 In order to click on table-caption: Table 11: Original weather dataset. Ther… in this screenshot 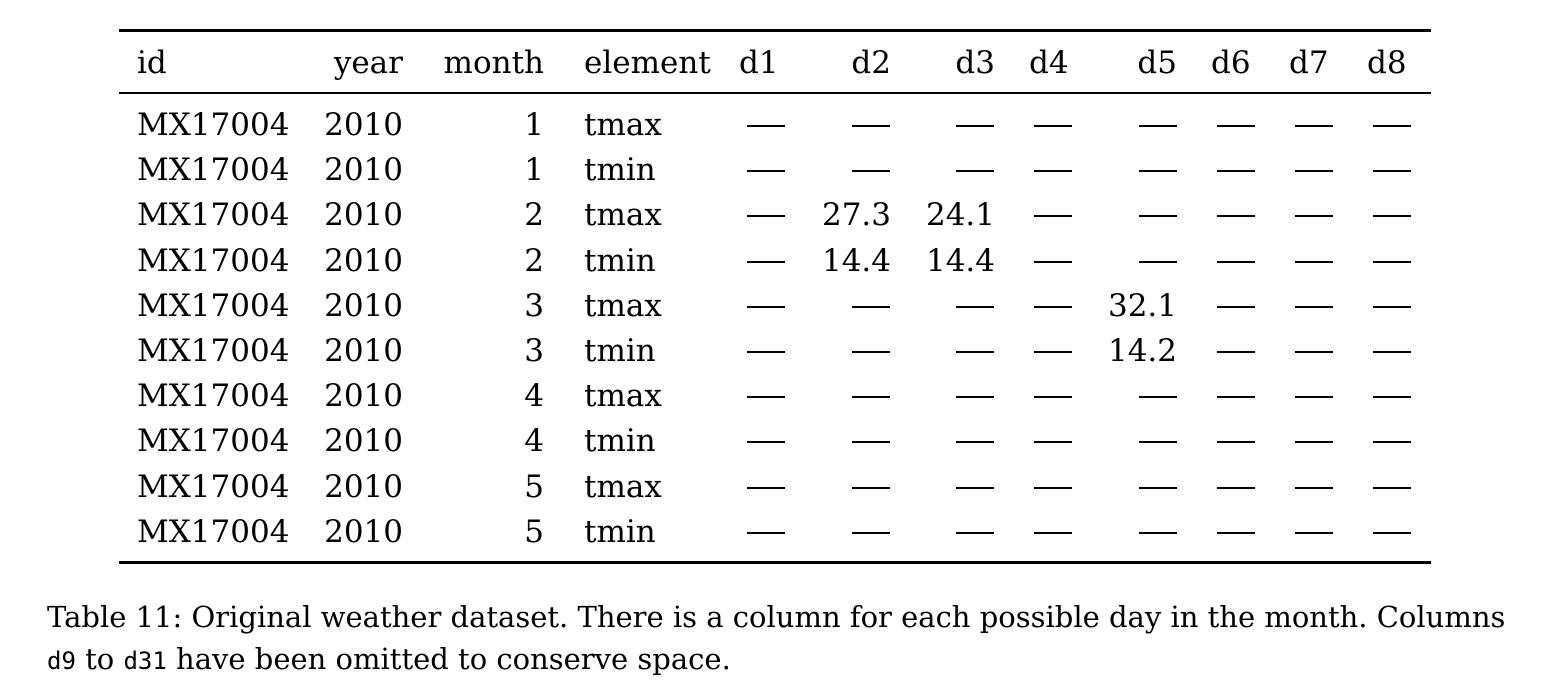, I will do `click(787, 639)`.